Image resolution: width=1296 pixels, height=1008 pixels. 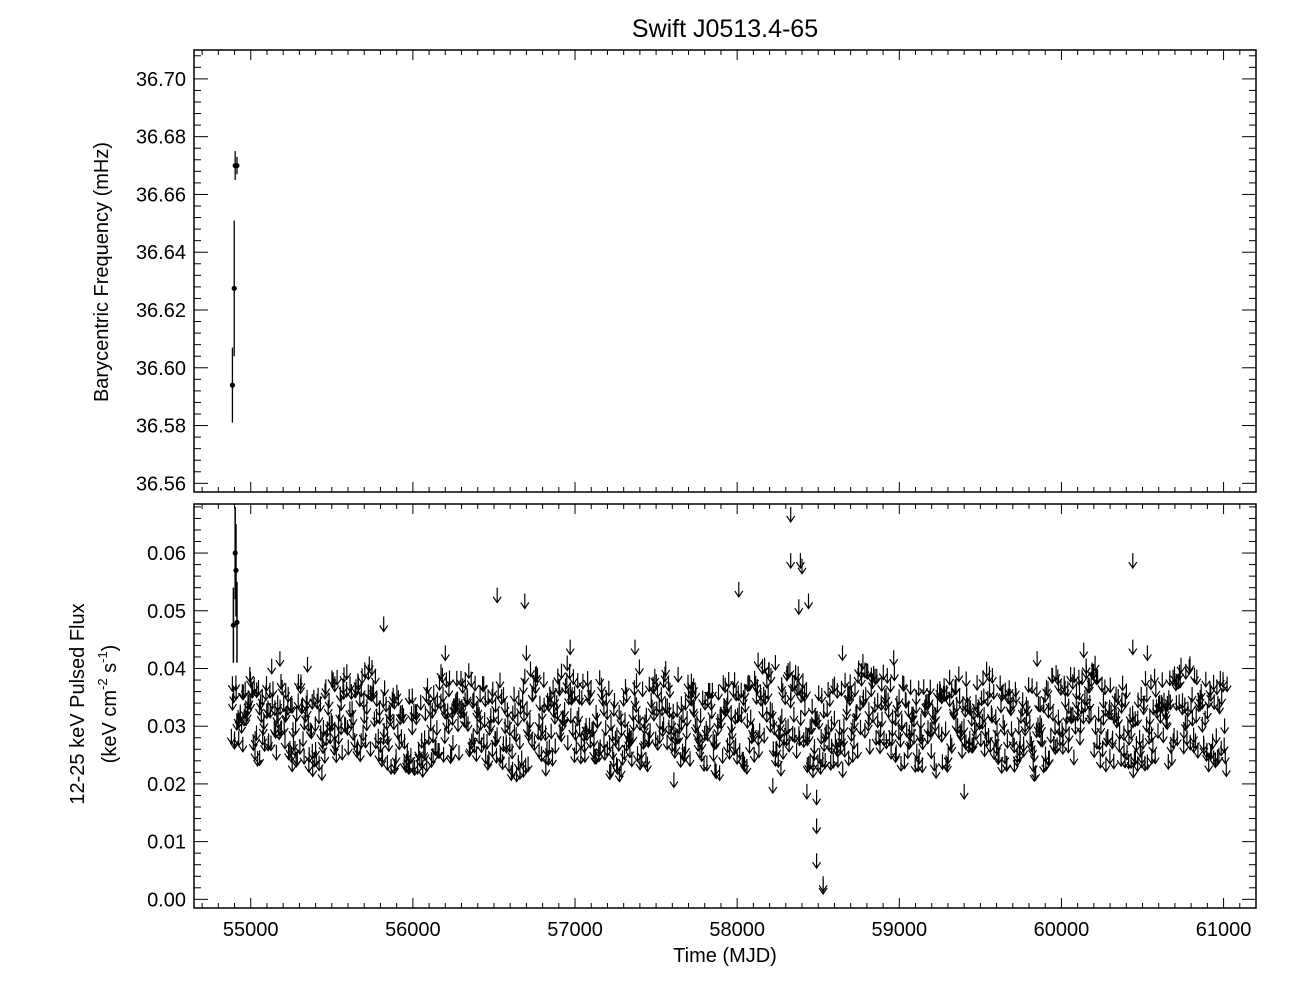 I want to click on top-y-tick-label: 36.62, so click(x=161, y=311).